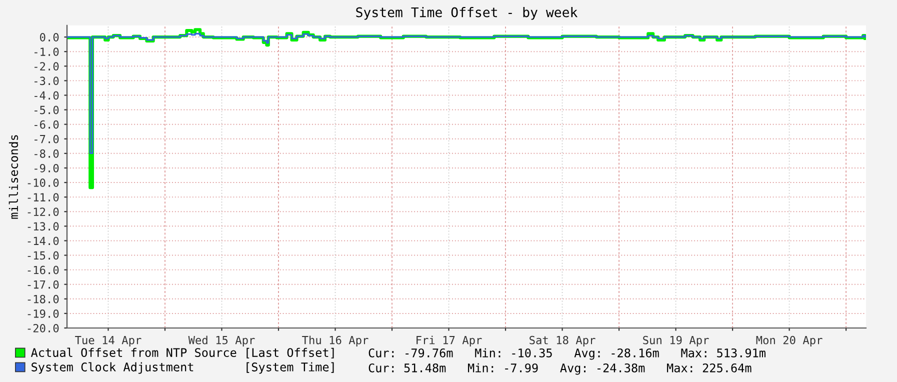 This screenshot has width=897, height=382. Describe the element at coordinates (676, 341) in the screenshot. I see `x-tick-label: Sun 19 Apr` at that location.